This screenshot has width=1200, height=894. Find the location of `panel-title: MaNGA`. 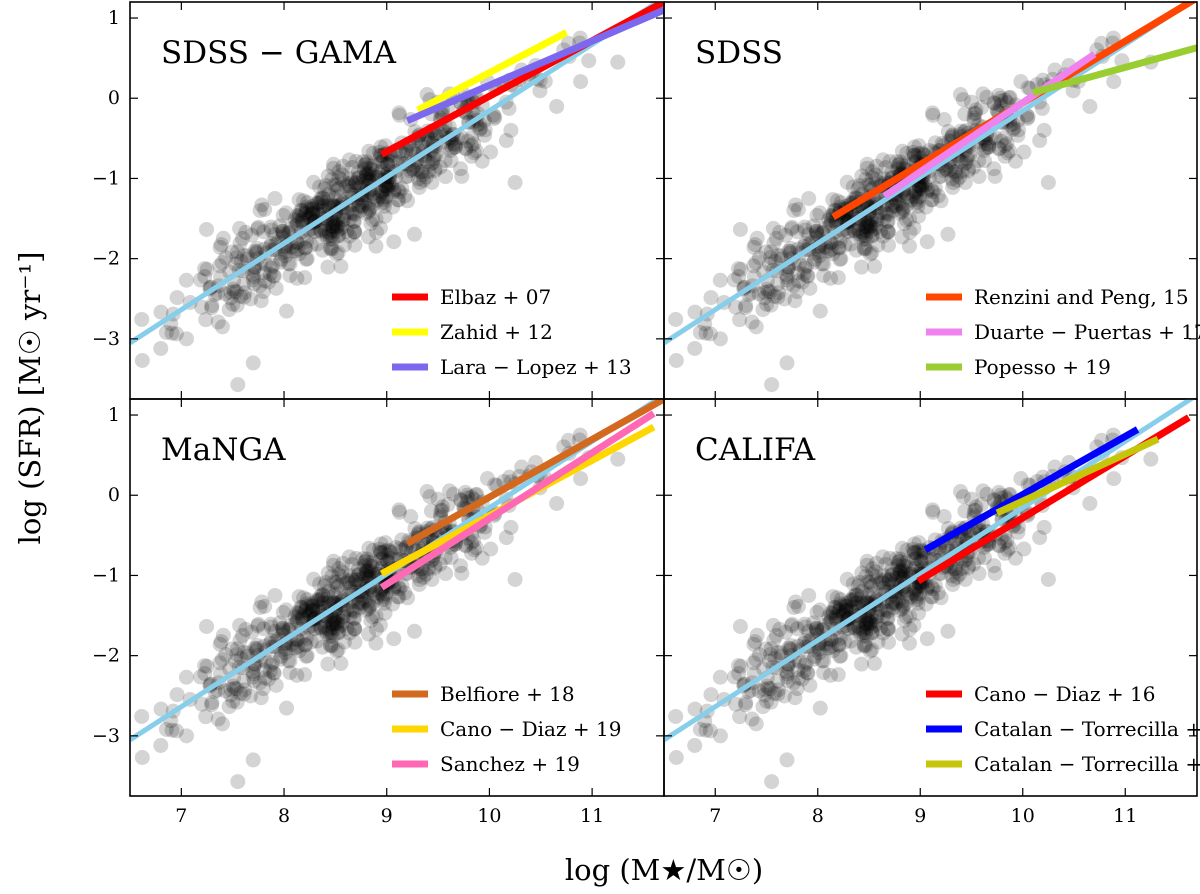

panel-title: MaNGA is located at coordinates (223, 450).